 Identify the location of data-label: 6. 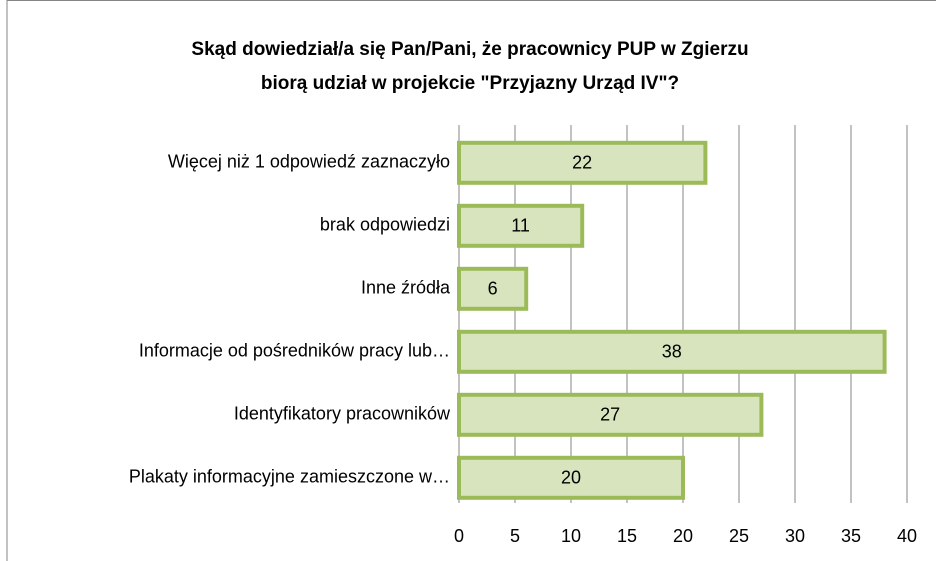
(493, 289).